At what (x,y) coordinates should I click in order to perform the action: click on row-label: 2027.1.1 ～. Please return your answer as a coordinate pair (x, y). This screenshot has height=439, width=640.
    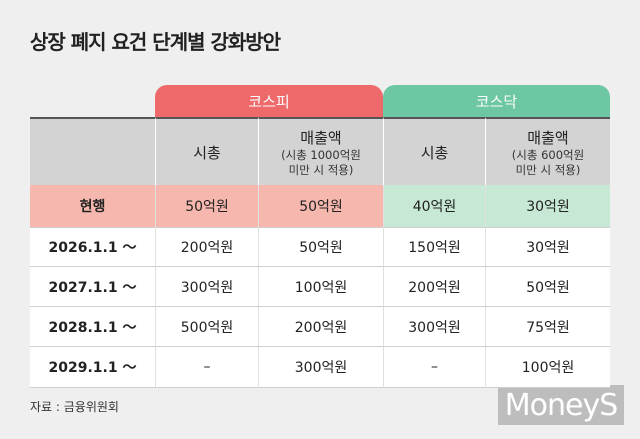
    Looking at the image, I should click on (92, 287).